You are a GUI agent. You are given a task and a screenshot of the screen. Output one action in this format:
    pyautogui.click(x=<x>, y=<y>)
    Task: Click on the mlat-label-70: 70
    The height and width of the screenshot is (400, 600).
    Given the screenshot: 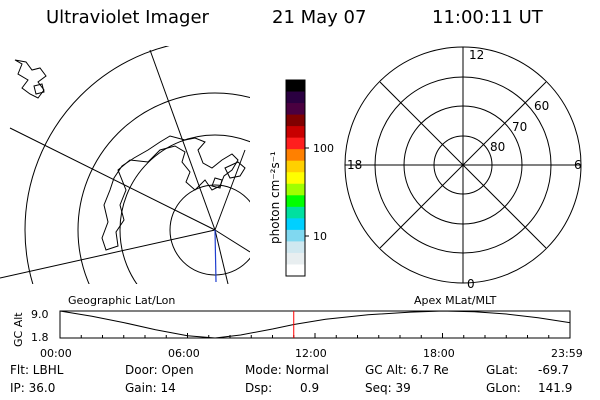 What is the action you would take?
    pyautogui.click(x=519, y=127)
    